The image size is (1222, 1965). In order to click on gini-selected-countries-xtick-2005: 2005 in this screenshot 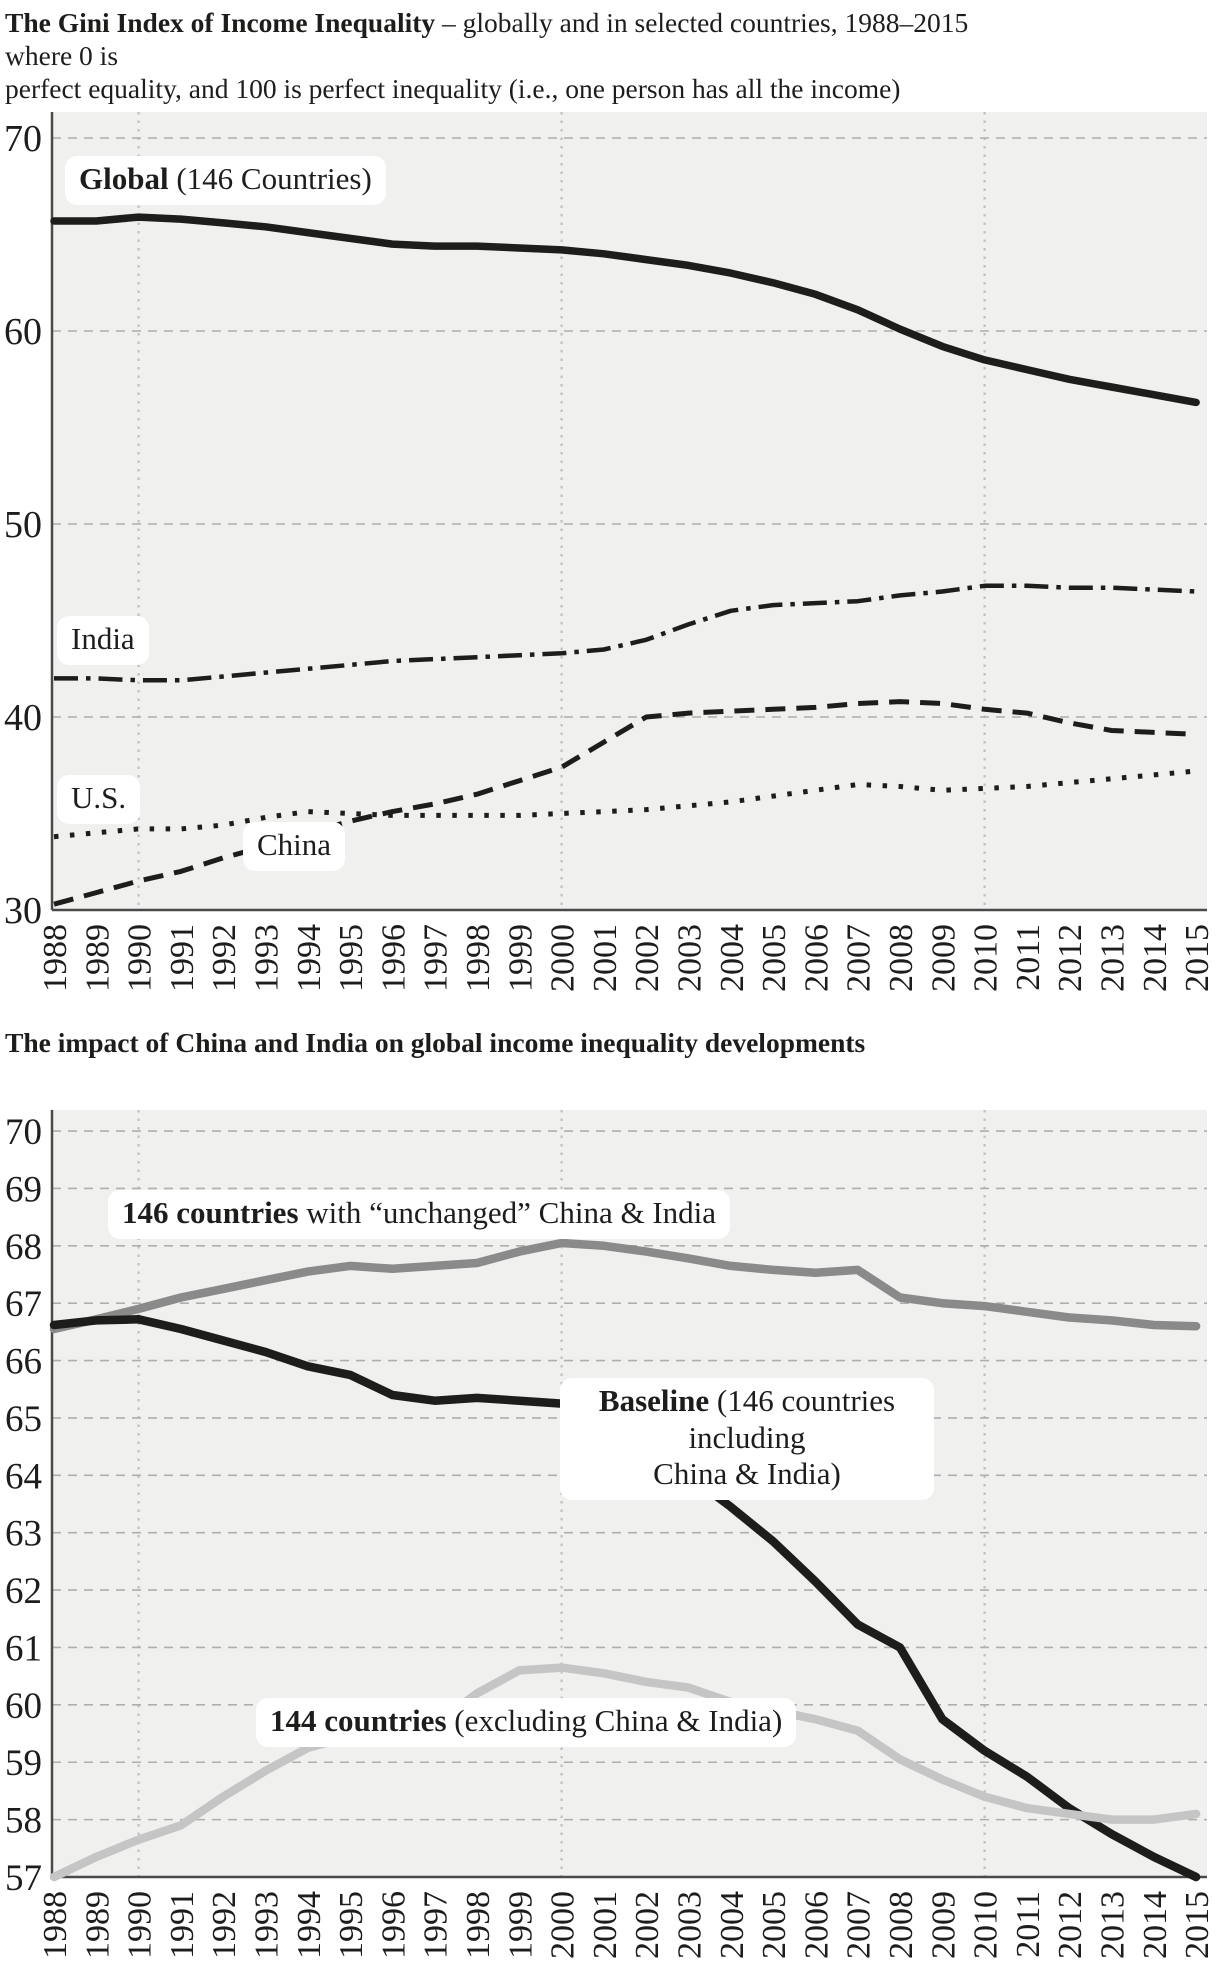, I will do `click(774, 958)`.